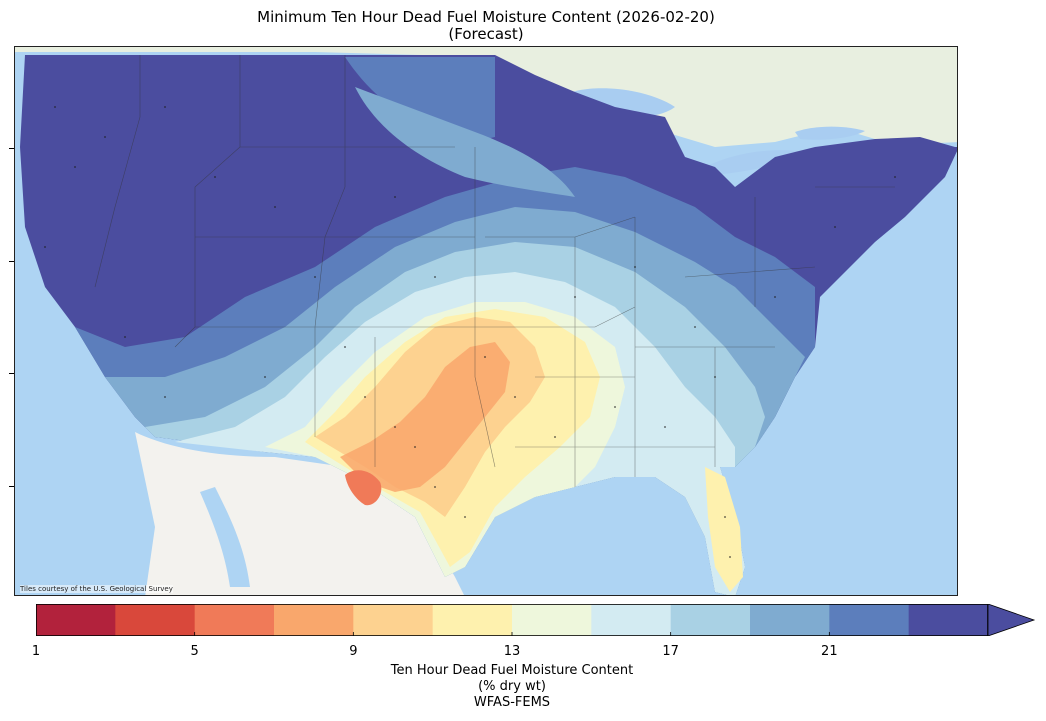  Describe the element at coordinates (1011, 620) in the screenshot. I see `colorbar-extend-arrow` at that location.